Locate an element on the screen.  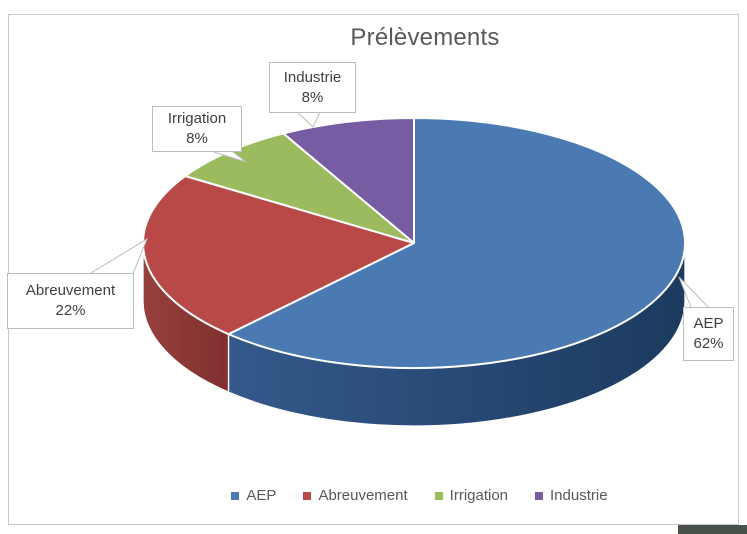
legend-label-industrie: Industrie is located at coordinates (579, 495).